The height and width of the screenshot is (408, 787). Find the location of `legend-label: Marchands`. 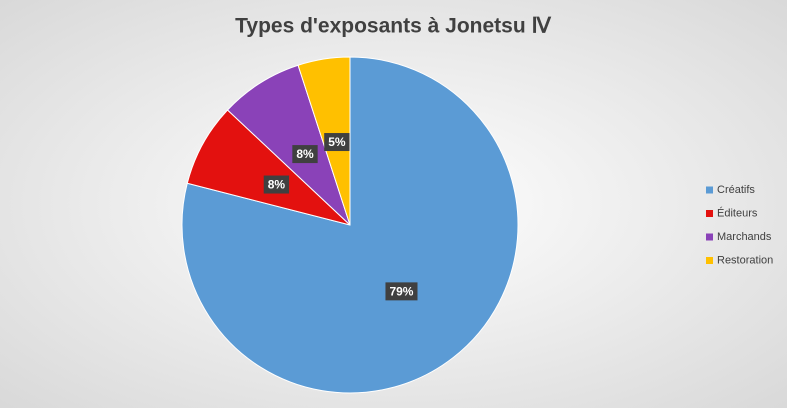

legend-label: Marchands is located at coordinates (744, 237).